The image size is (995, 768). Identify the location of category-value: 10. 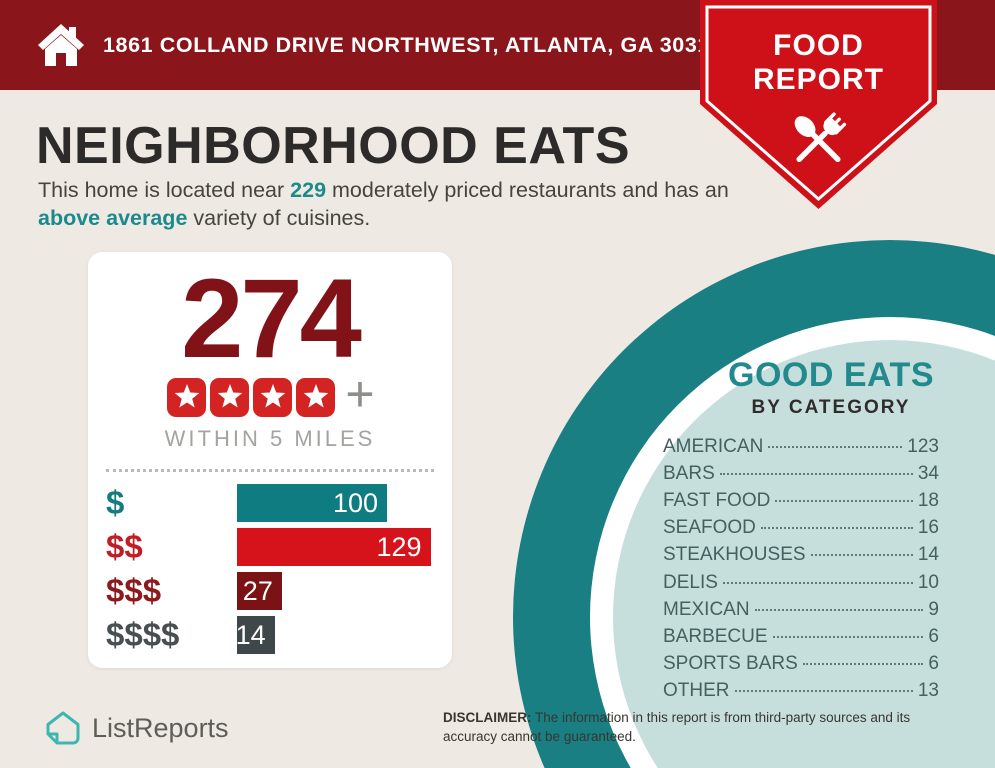
(928, 582).